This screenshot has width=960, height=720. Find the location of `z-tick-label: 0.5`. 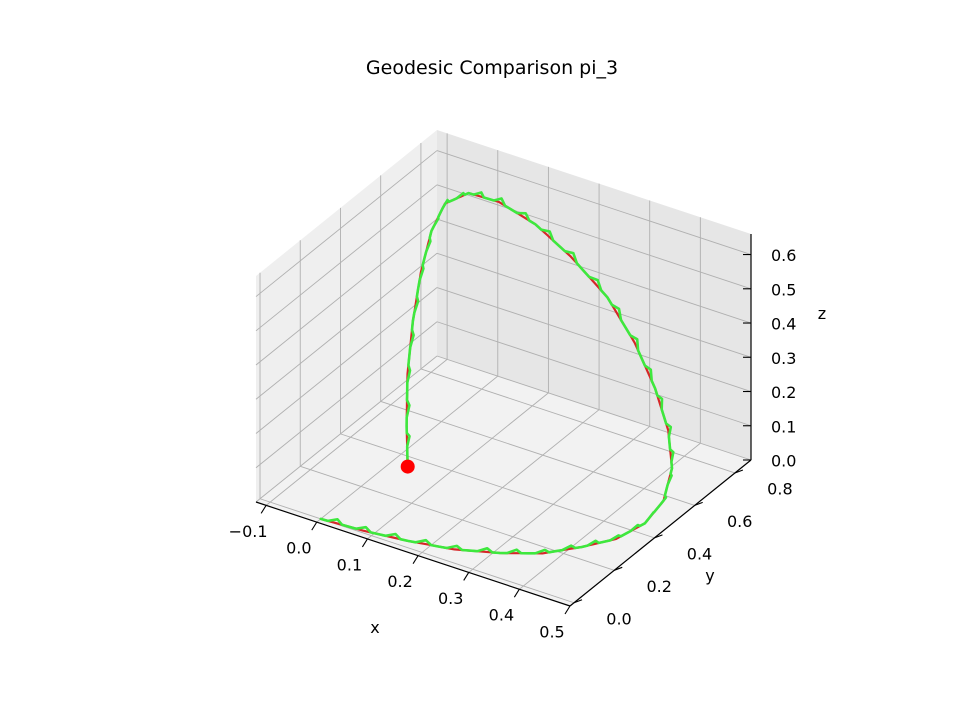

z-tick-label: 0.5 is located at coordinates (783, 289).